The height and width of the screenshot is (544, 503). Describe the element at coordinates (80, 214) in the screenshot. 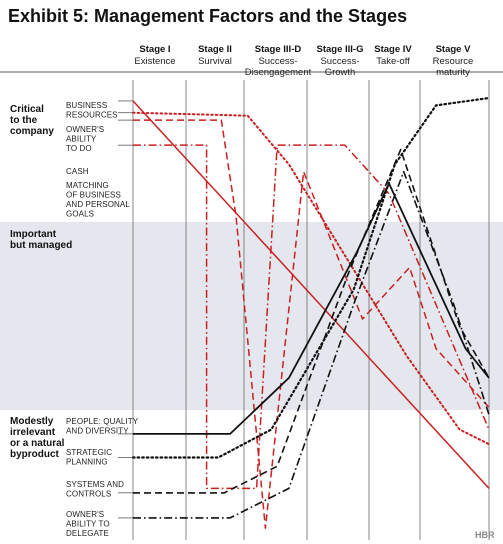

I see `factor-label: GOALS` at that location.